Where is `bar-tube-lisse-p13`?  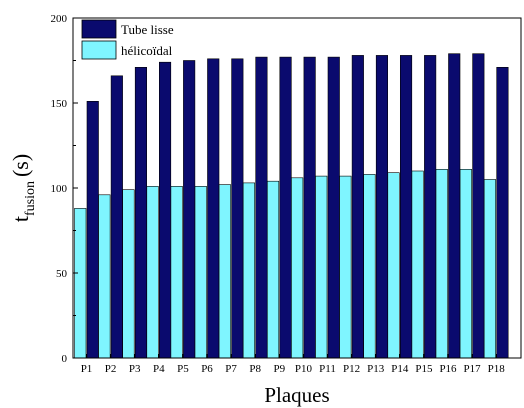 bar-tube-lisse-p13 is located at coordinates (382, 207).